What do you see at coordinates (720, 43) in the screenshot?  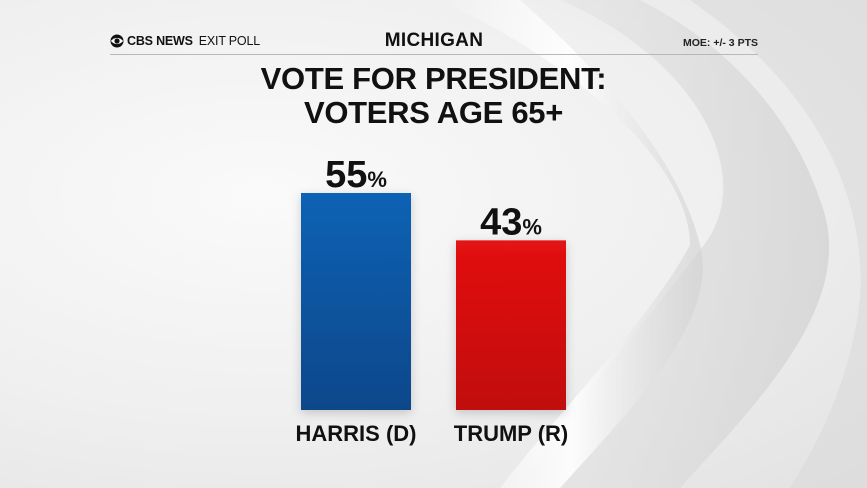 I see `margin-of-error: MOE: +/- 3 PTS` at bounding box center [720, 43].